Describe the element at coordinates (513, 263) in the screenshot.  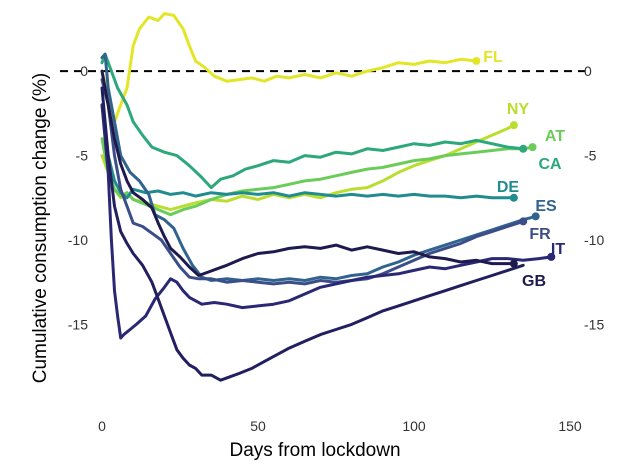
I see `end-marker-gb` at that location.